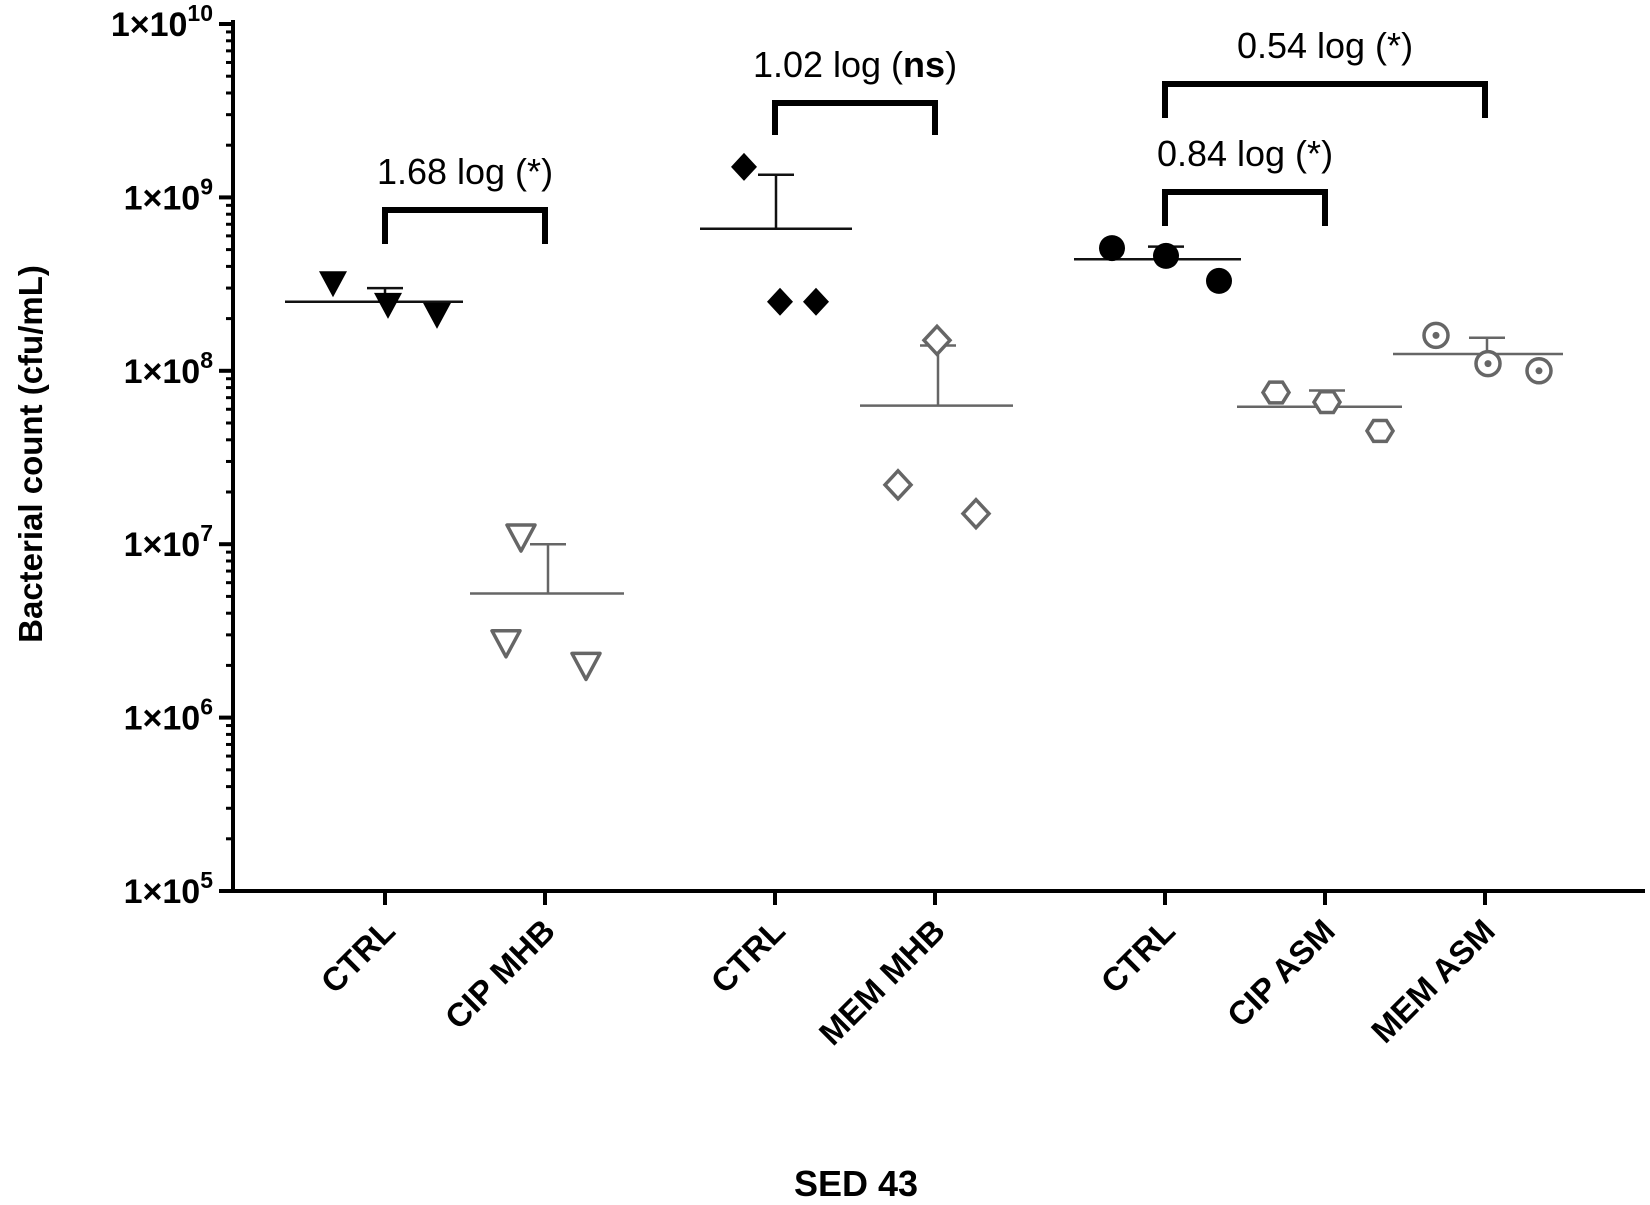  I want to click on significance-label: 1.02 log (ns), so click(855, 64).